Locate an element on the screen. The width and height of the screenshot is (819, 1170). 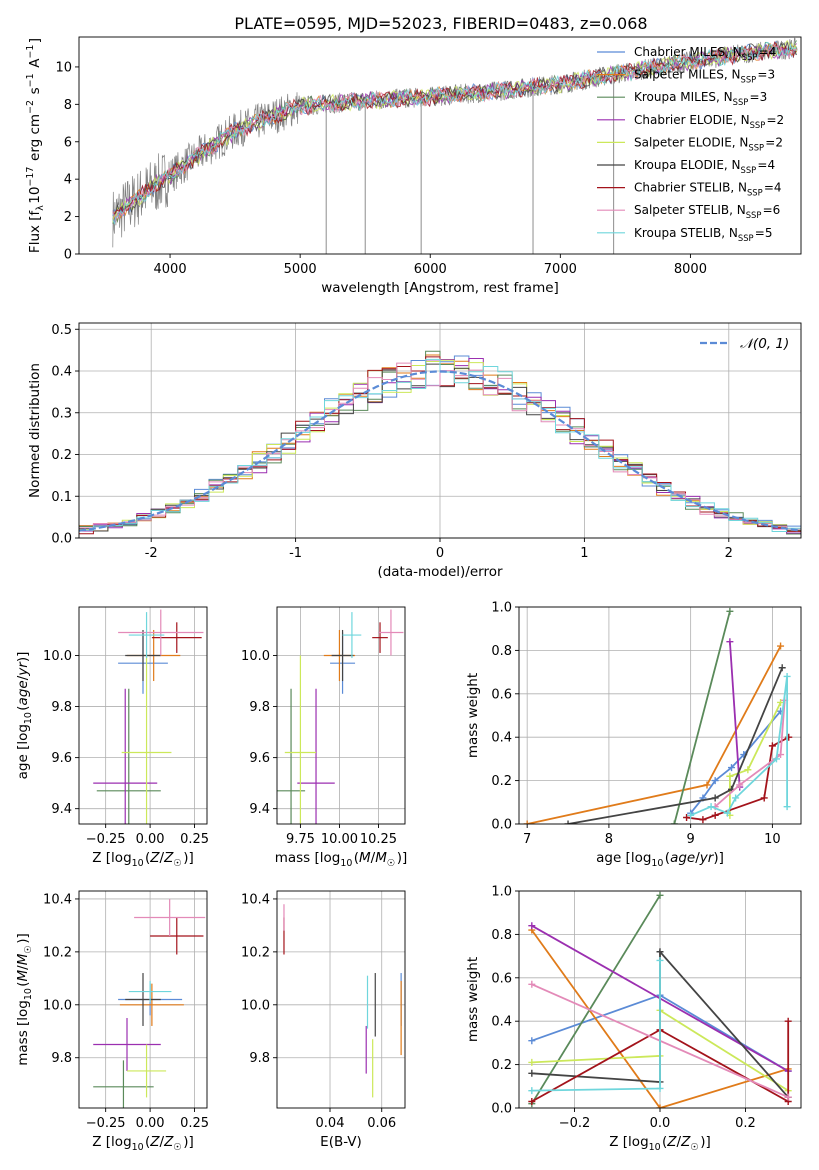
x-tick-label: 9 is located at coordinates (691, 839).